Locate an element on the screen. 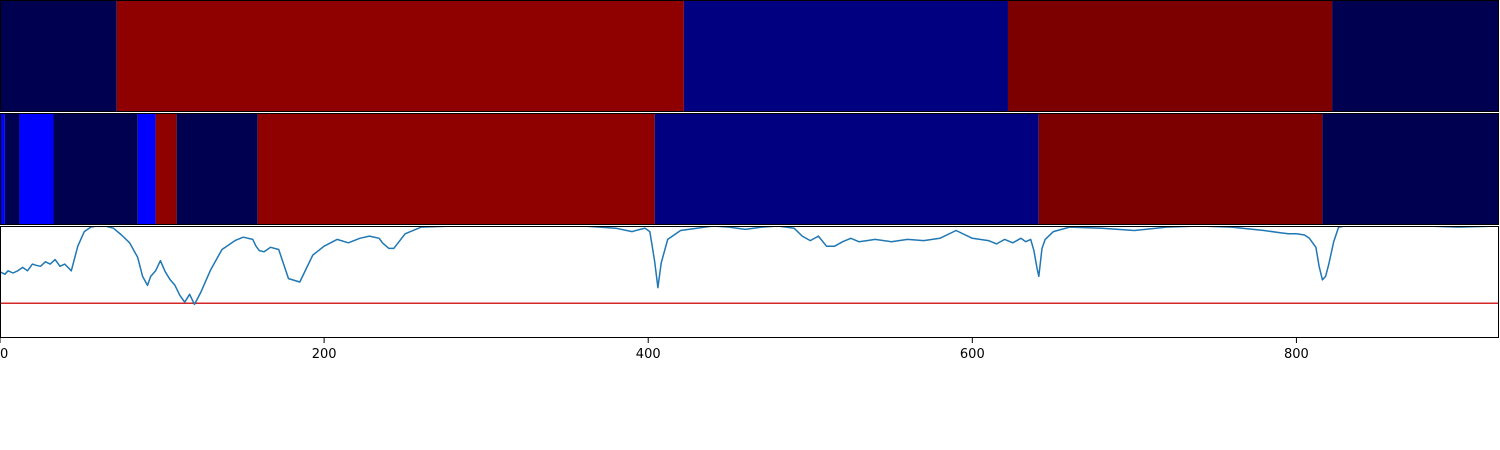  x-axis: 0 200 400 600 800 is located at coordinates (654, 350).